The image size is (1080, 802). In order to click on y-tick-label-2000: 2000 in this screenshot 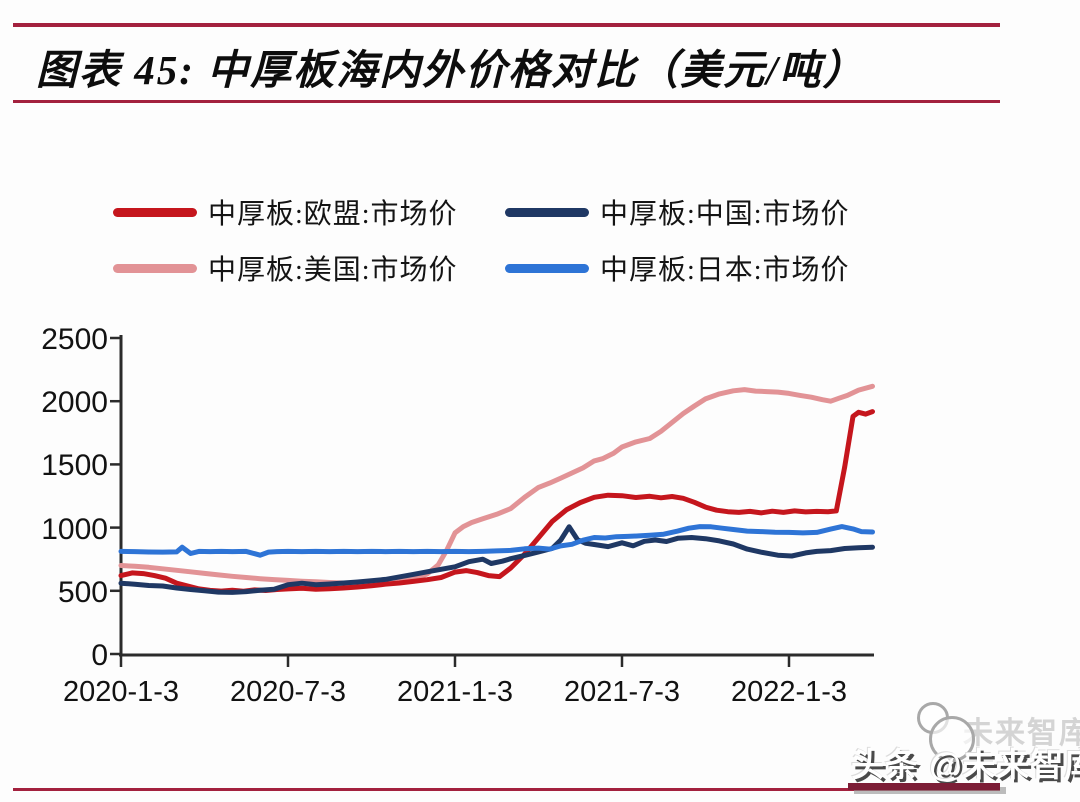, I will do `click(74, 402)`.